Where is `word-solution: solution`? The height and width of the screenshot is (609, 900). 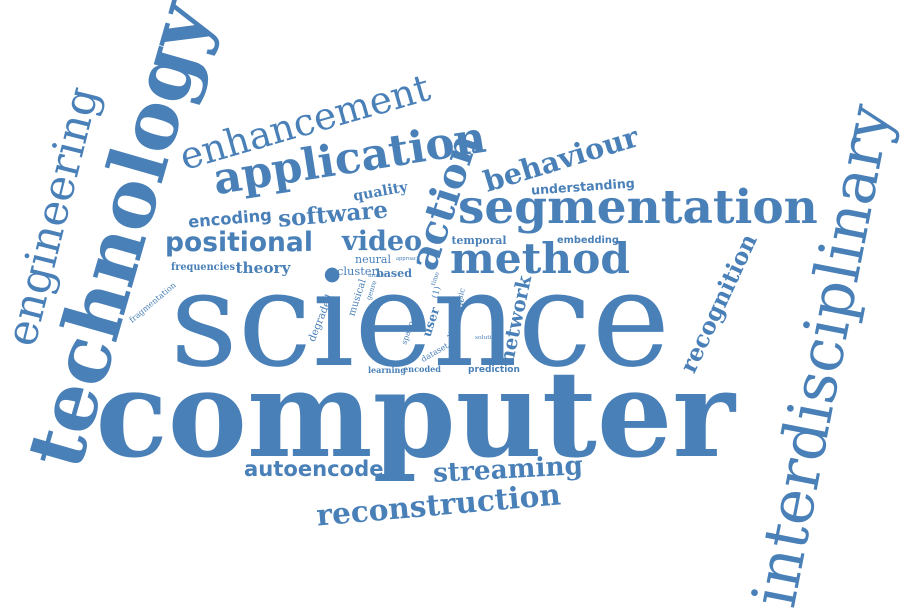
word-solution: solution is located at coordinates (487, 337).